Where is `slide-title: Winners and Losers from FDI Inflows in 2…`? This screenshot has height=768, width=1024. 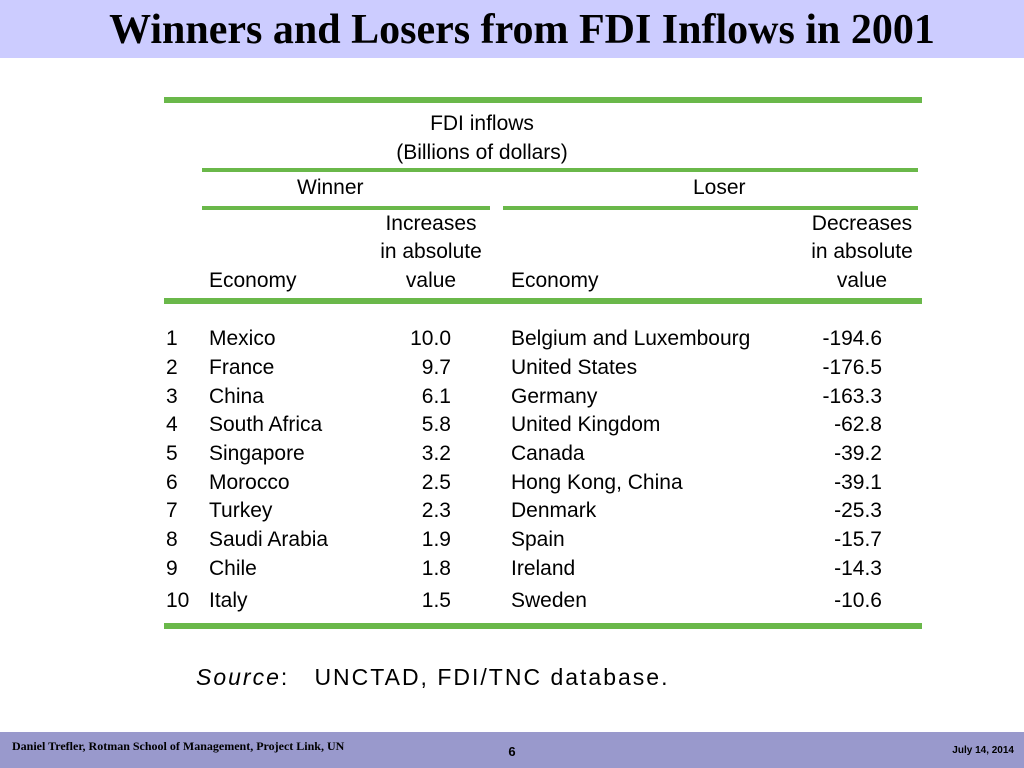
slide-title: Winners and Losers from FDI Inflows in 2… is located at coordinates (522, 30).